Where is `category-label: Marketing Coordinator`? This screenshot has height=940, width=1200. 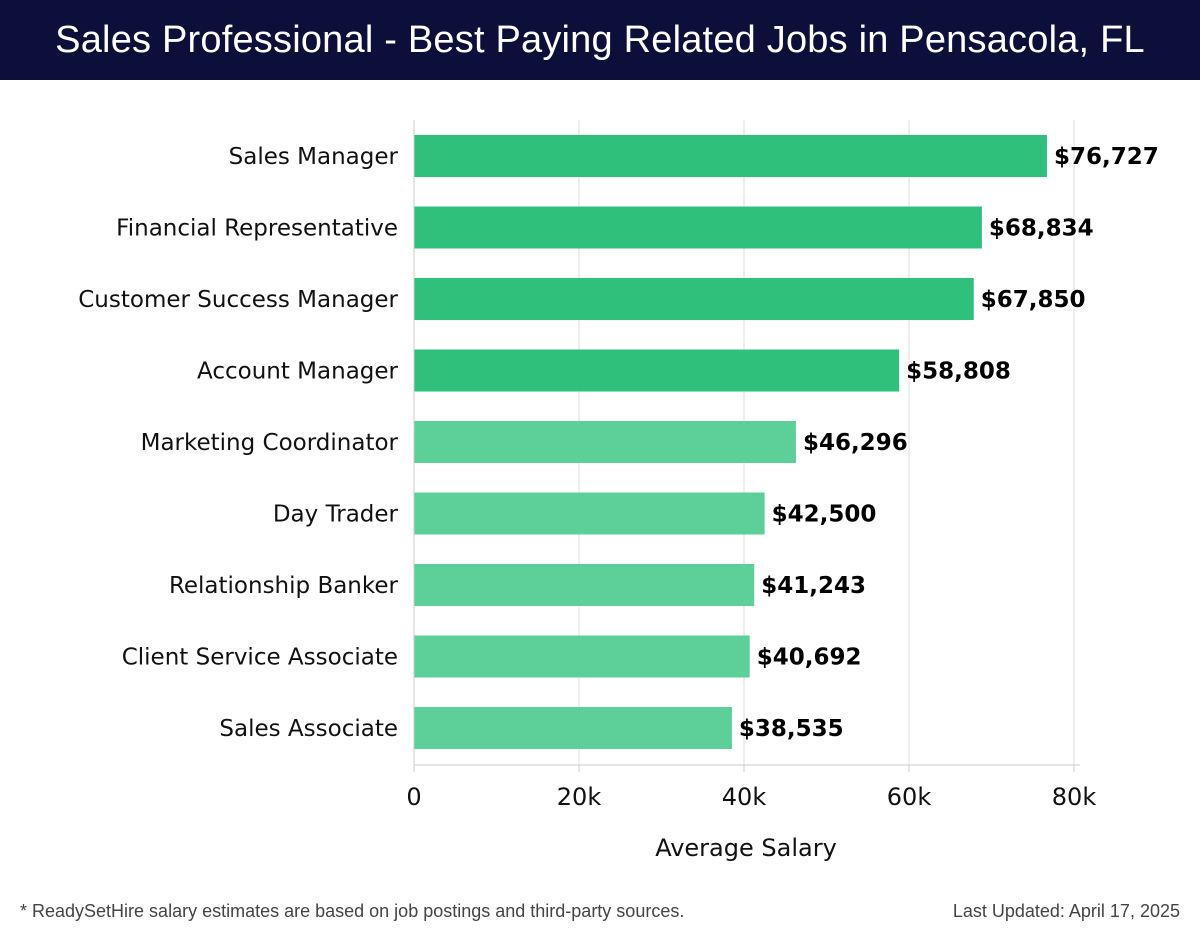
category-label: Marketing Coordinator is located at coordinates (270, 443).